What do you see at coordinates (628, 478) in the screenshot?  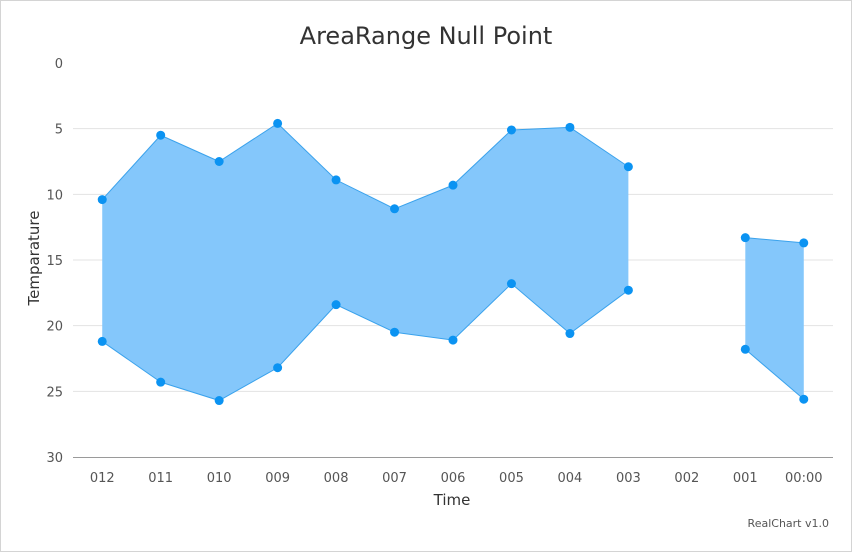 I see `x-tick-label: 003` at bounding box center [628, 478].